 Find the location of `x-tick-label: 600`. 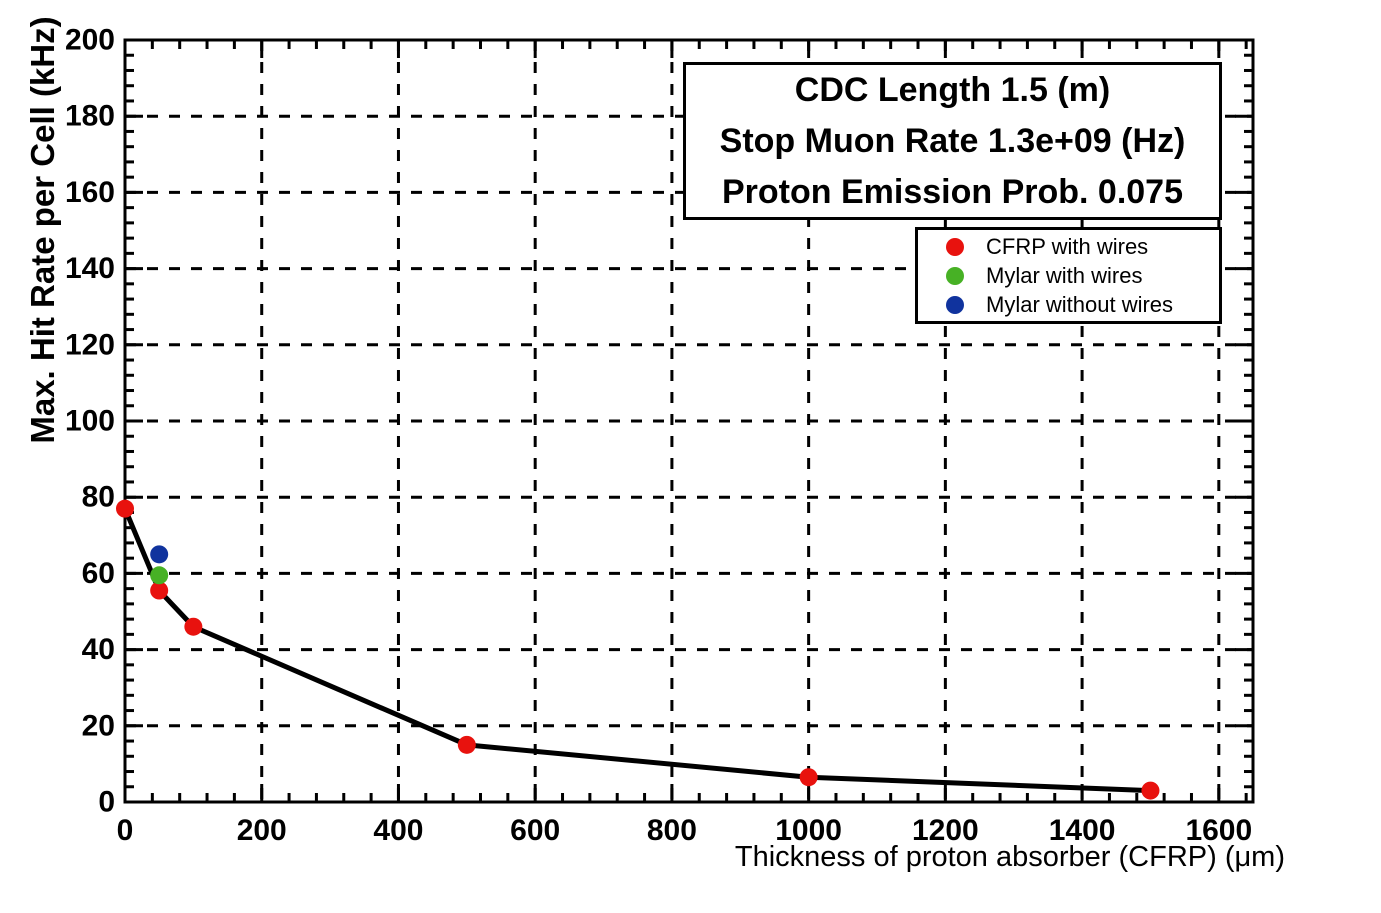

x-tick-label: 600 is located at coordinates (535, 830).